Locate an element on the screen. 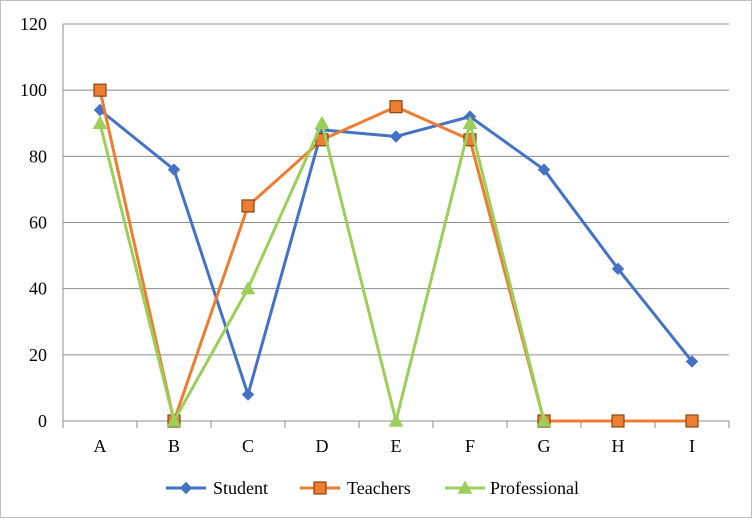 The image size is (752, 522). y-tick-label: 0 is located at coordinates (42, 421).